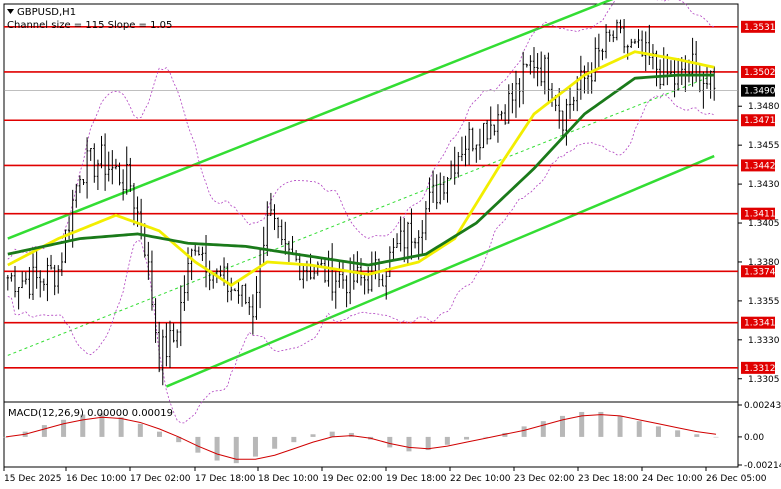 This screenshot has height=489, width=781. Describe the element at coordinates (608, 479) in the screenshot. I see `time-tick-label: 23 Dec 18:00` at that location.